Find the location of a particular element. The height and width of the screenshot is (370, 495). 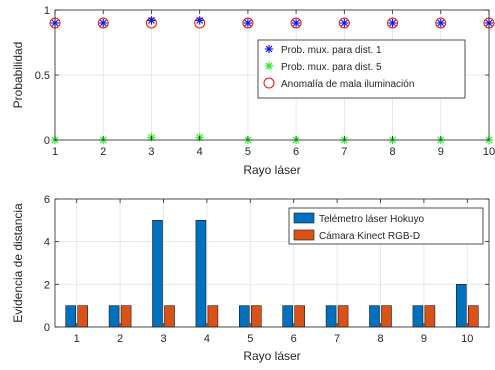

legend-swatch-hokuyo is located at coordinates (304, 218).